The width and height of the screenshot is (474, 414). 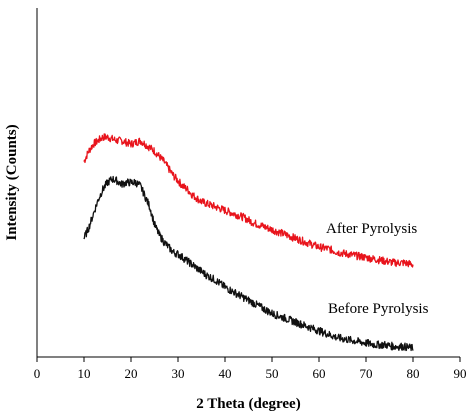 I want to click on x-tick-label: 60, so click(x=319, y=373).